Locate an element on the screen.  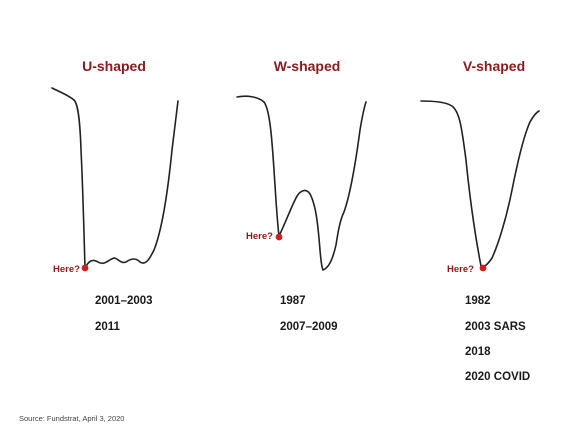
example-v-0: 1982 is located at coordinates (478, 301).